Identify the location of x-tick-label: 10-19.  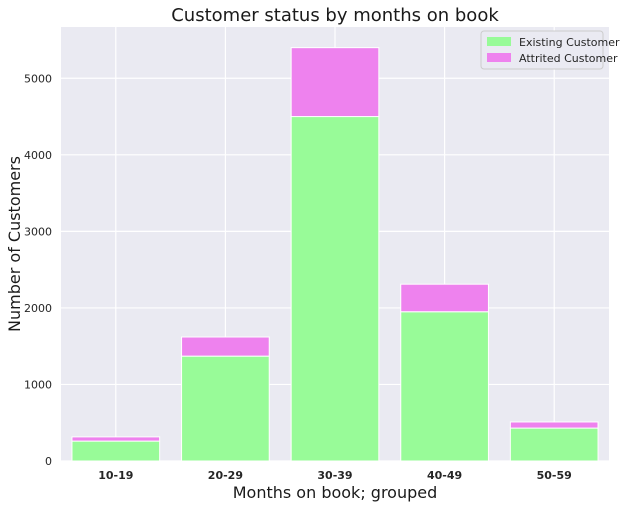
(115, 475).